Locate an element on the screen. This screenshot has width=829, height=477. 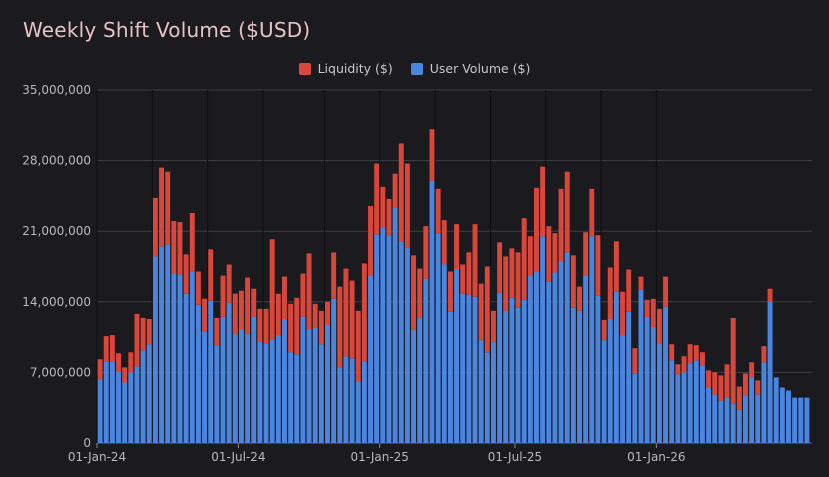
y-tick-label: 35,000,000 is located at coordinates (56, 90).